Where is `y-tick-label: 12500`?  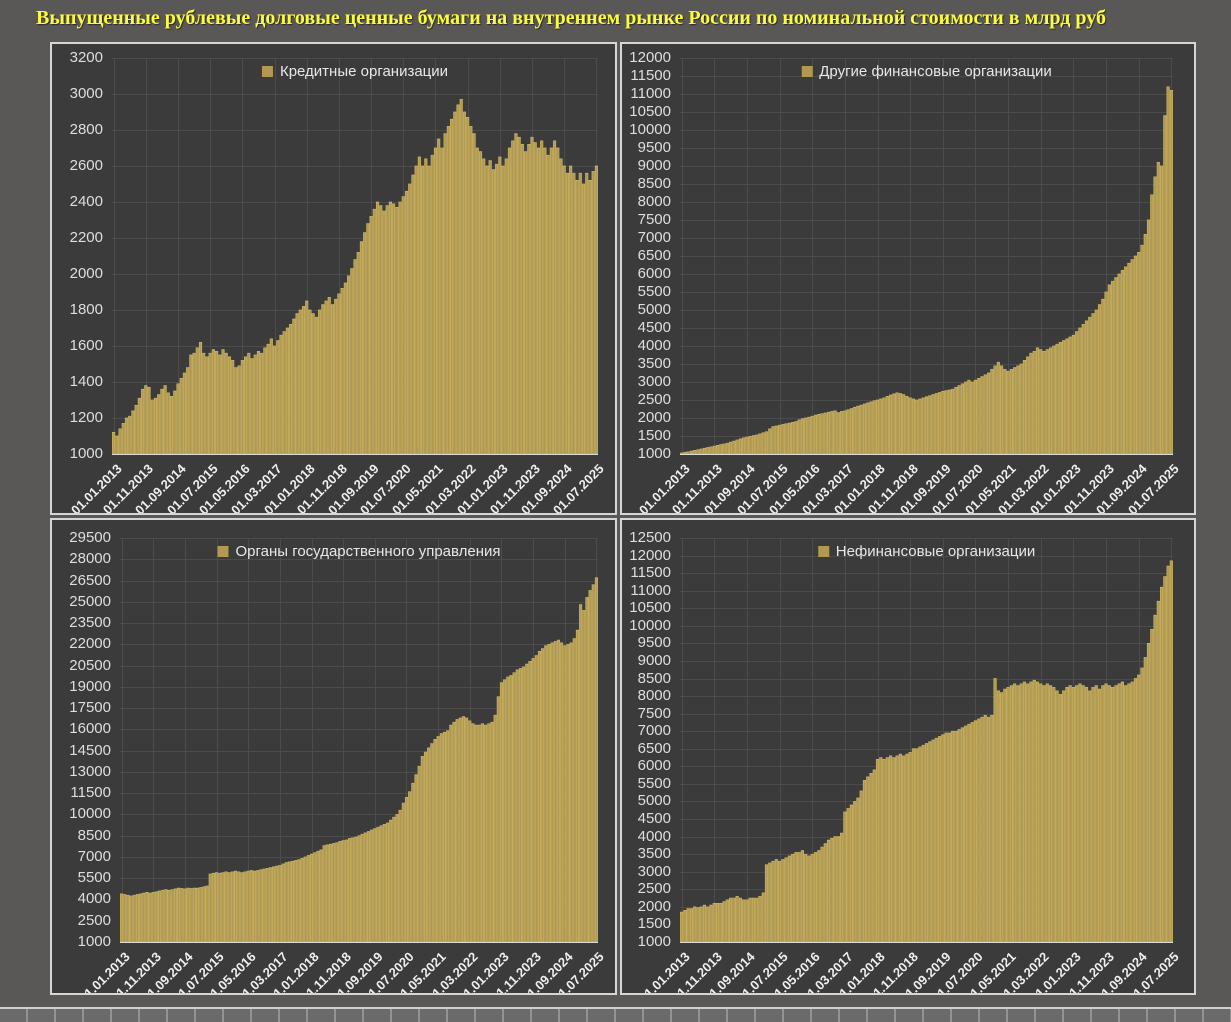
y-tick-label: 12500 is located at coordinates (650, 537).